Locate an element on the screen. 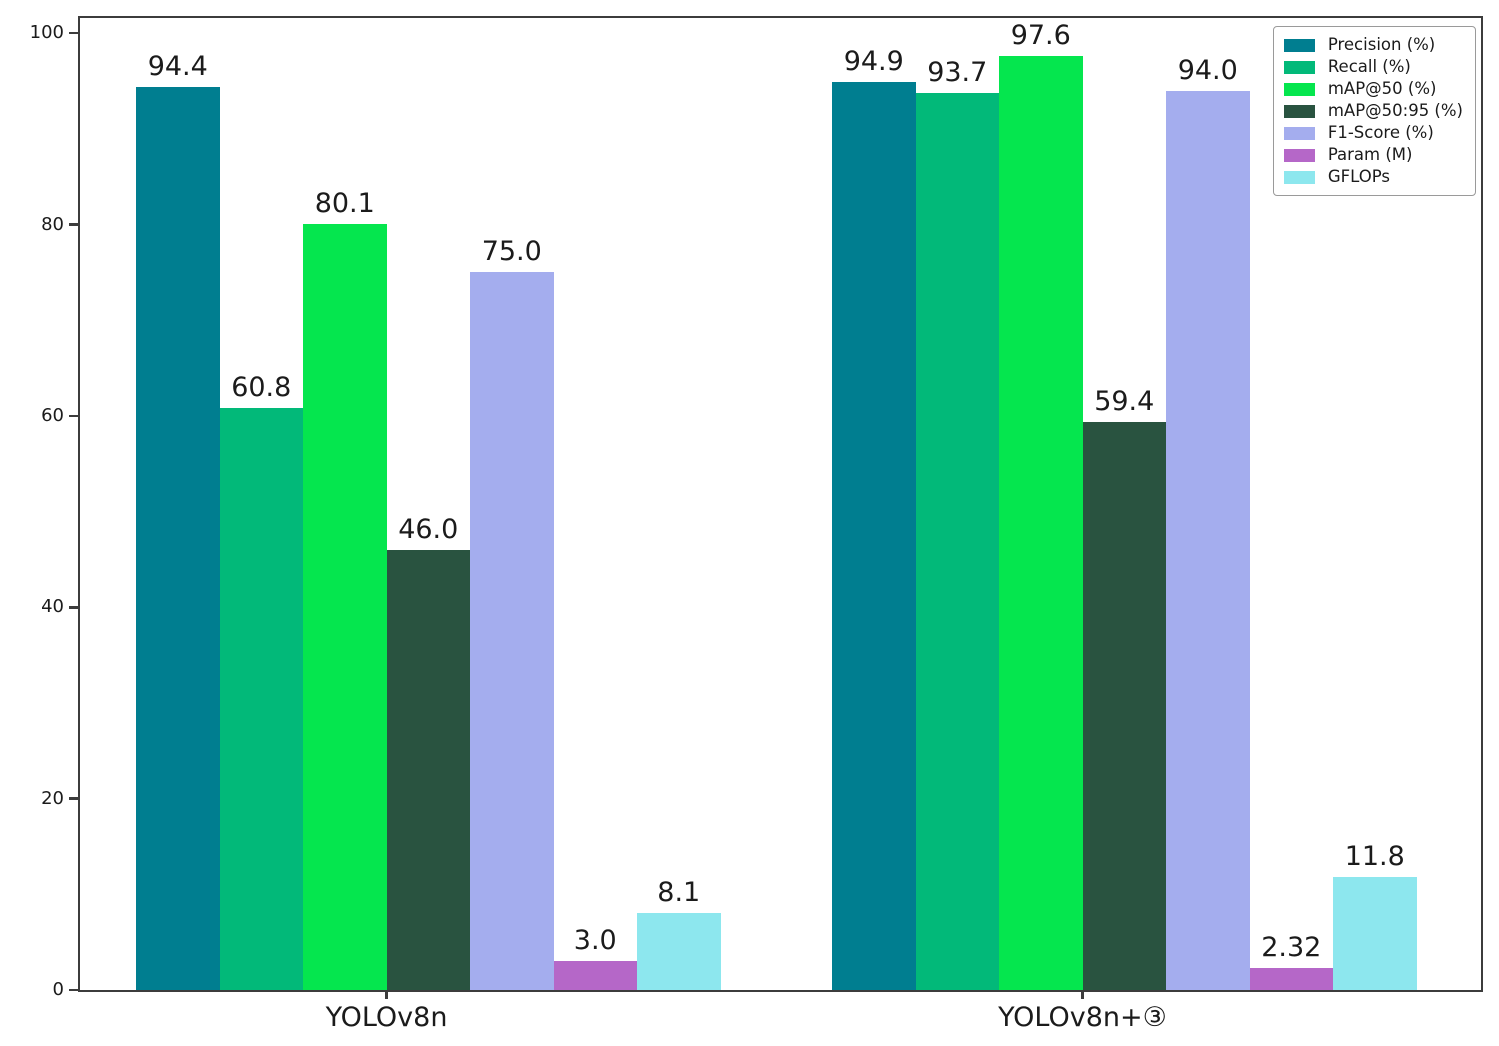 The width and height of the screenshot is (1499, 1046). legend-item: GFLOPs is located at coordinates (1373, 176).